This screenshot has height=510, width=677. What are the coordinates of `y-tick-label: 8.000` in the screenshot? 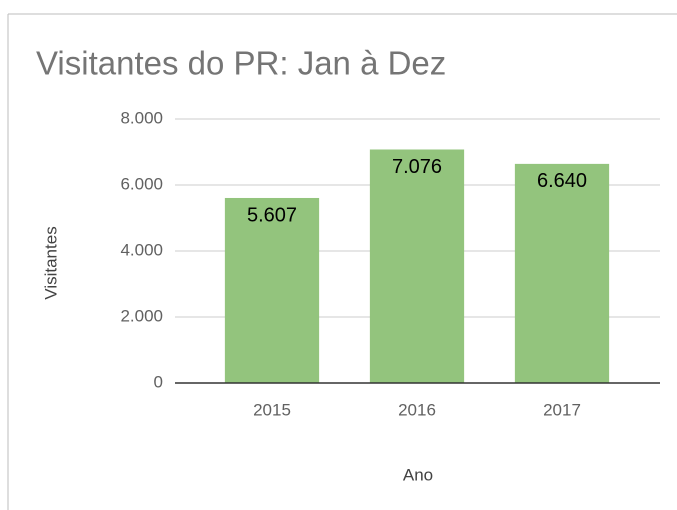 It's located at (141, 117).